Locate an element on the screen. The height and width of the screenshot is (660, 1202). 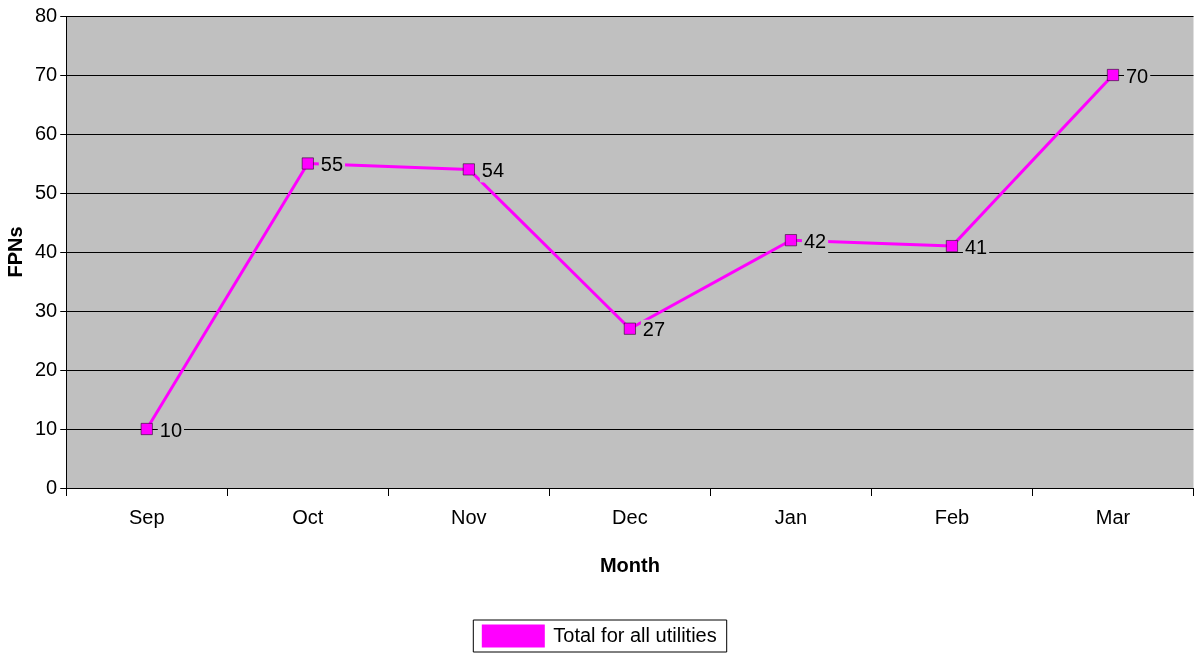
legend-label: Total for all utilities is located at coordinates (635, 634).